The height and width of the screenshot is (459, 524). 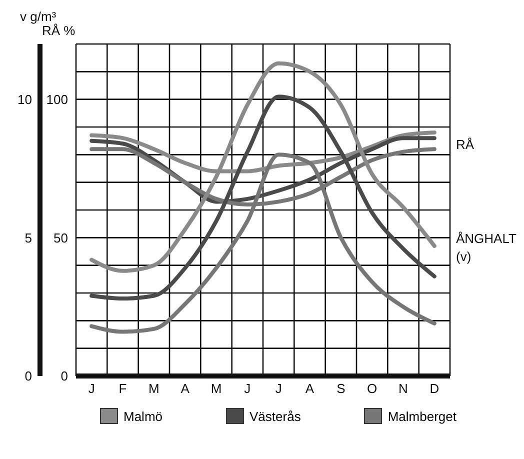 I want to click on y2-tick-label: 10, so click(x=25, y=99).